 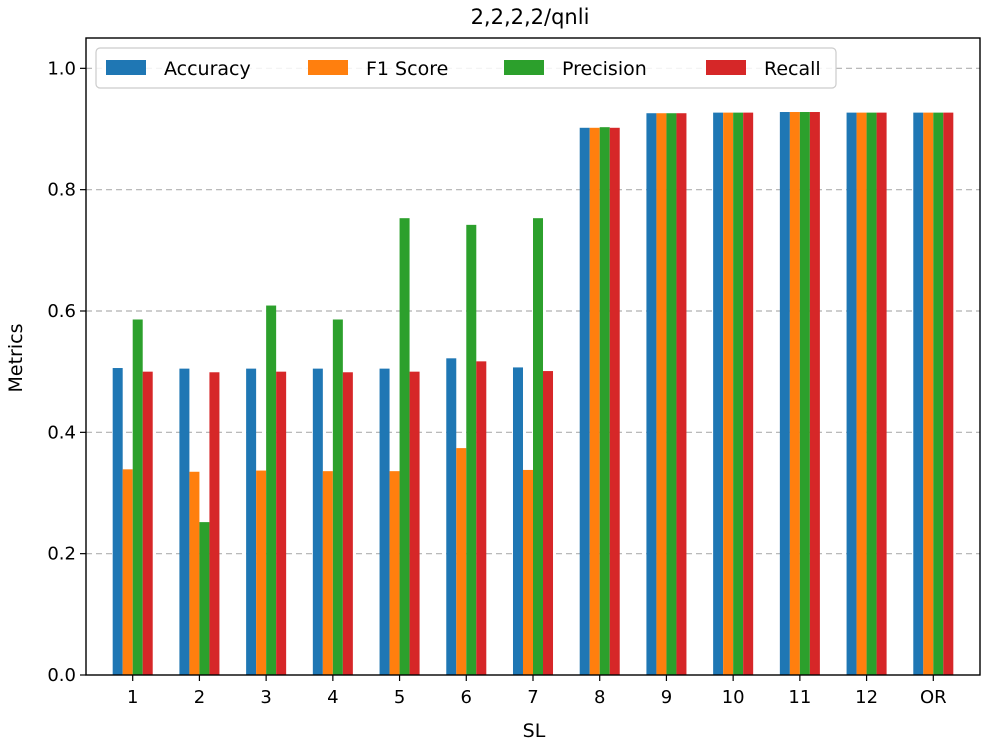 I want to click on x-tick-label: 8, so click(x=599, y=697).